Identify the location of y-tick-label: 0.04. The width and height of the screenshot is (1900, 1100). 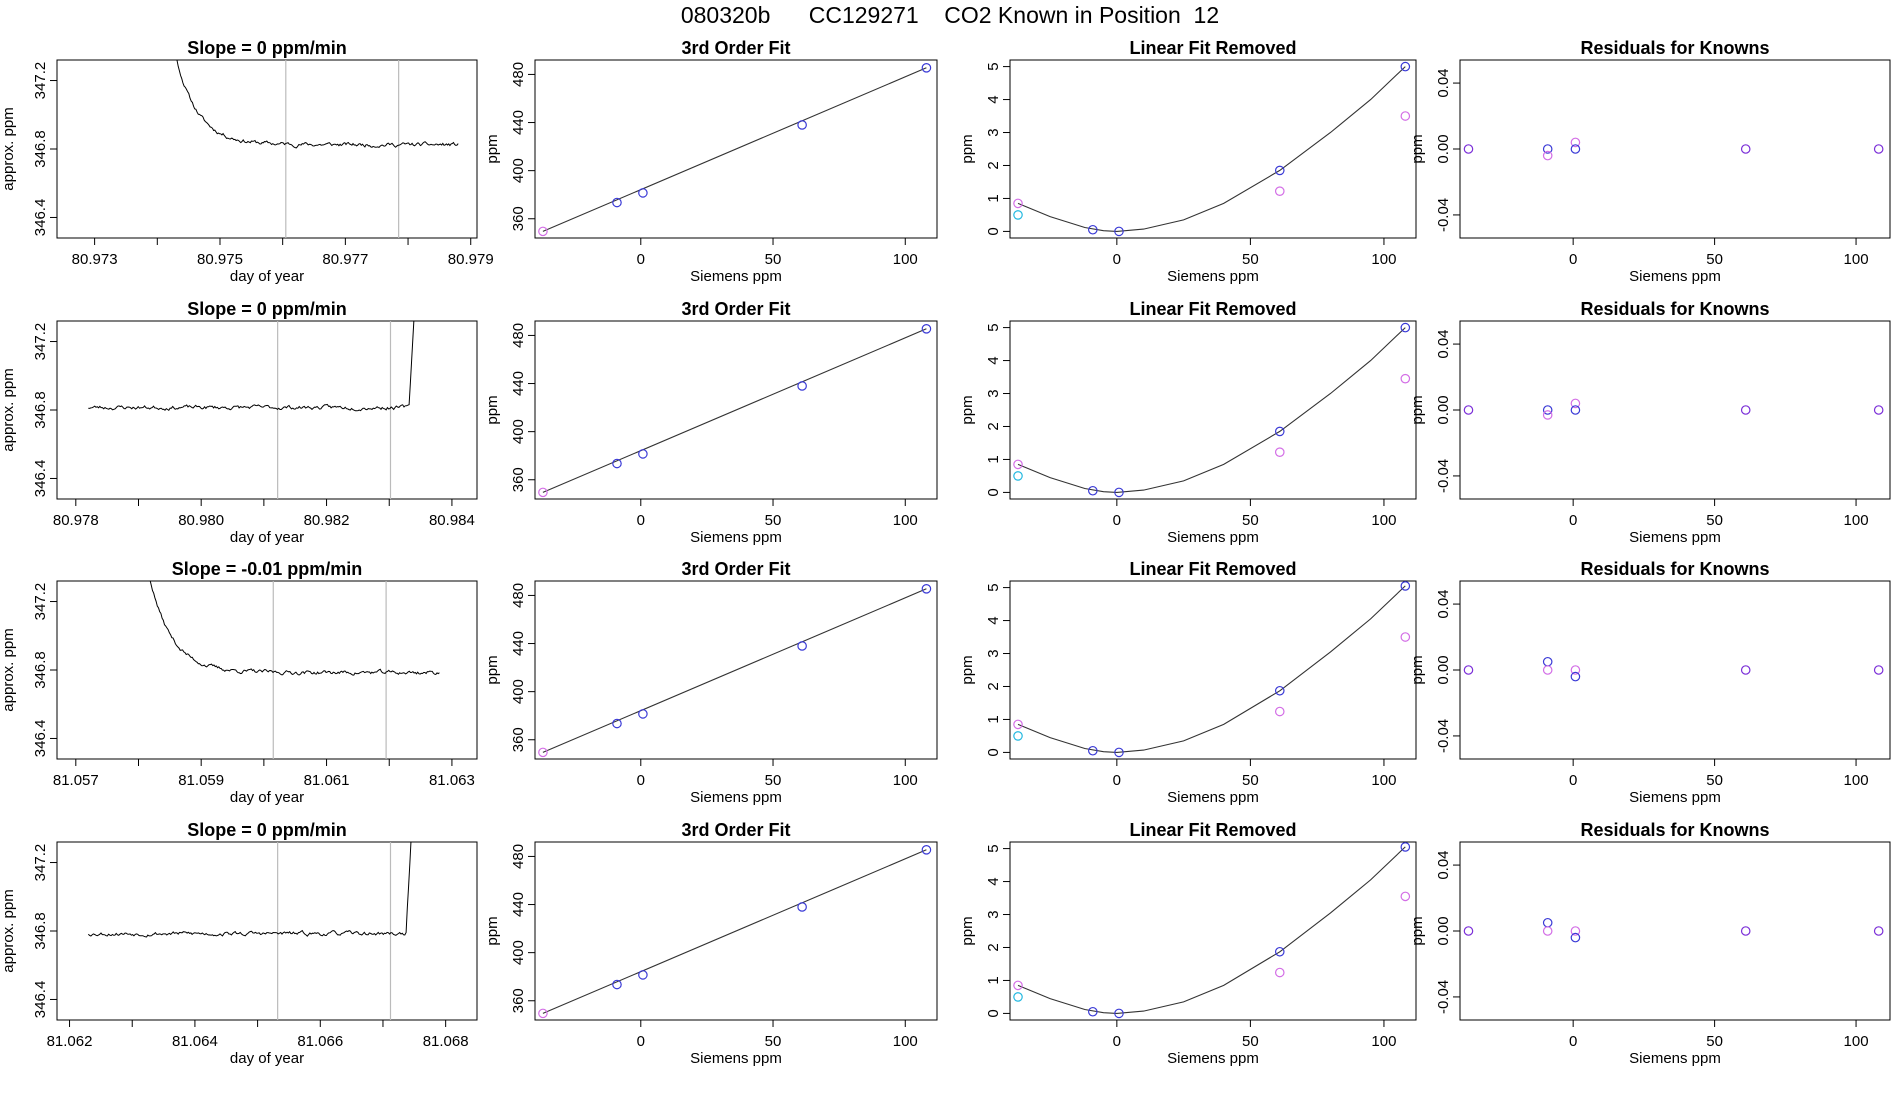
(1443, 82).